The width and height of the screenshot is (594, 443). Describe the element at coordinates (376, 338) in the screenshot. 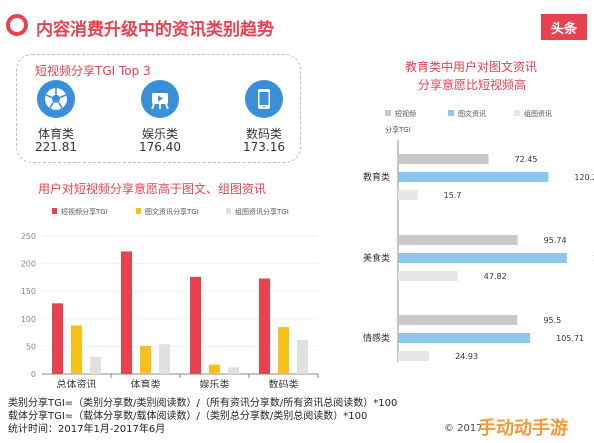

I see `category-label: 情感类` at that location.